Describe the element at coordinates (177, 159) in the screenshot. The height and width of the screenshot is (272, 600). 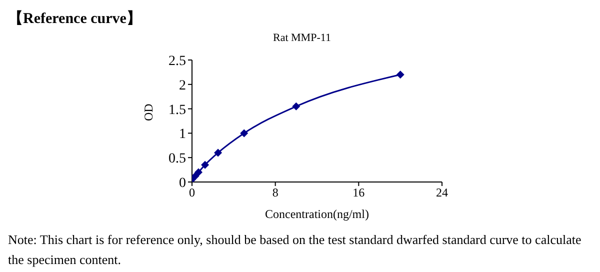
I see `y-tick-label: 0.5` at that location.